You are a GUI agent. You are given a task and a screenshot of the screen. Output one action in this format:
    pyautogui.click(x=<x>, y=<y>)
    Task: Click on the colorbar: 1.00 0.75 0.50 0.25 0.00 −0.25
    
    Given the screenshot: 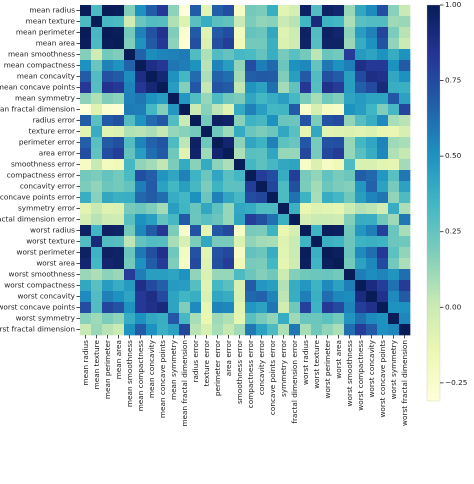 What is the action you would take?
    pyautogui.click(x=446, y=201)
    